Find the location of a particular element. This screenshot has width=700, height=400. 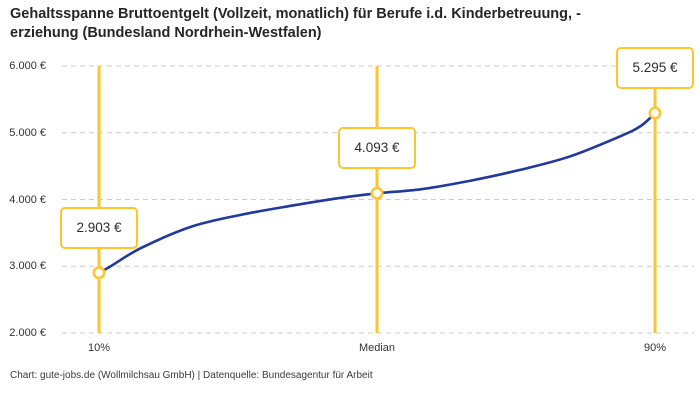

data-point-marker-90% is located at coordinates (655, 113).